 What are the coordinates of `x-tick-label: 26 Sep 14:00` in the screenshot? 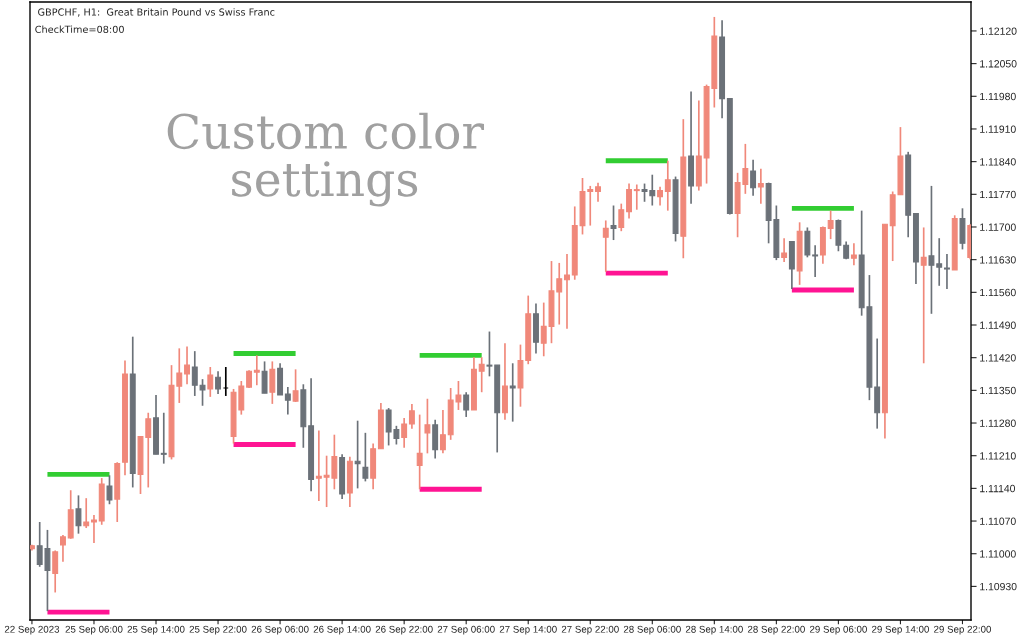 It's located at (342, 630).